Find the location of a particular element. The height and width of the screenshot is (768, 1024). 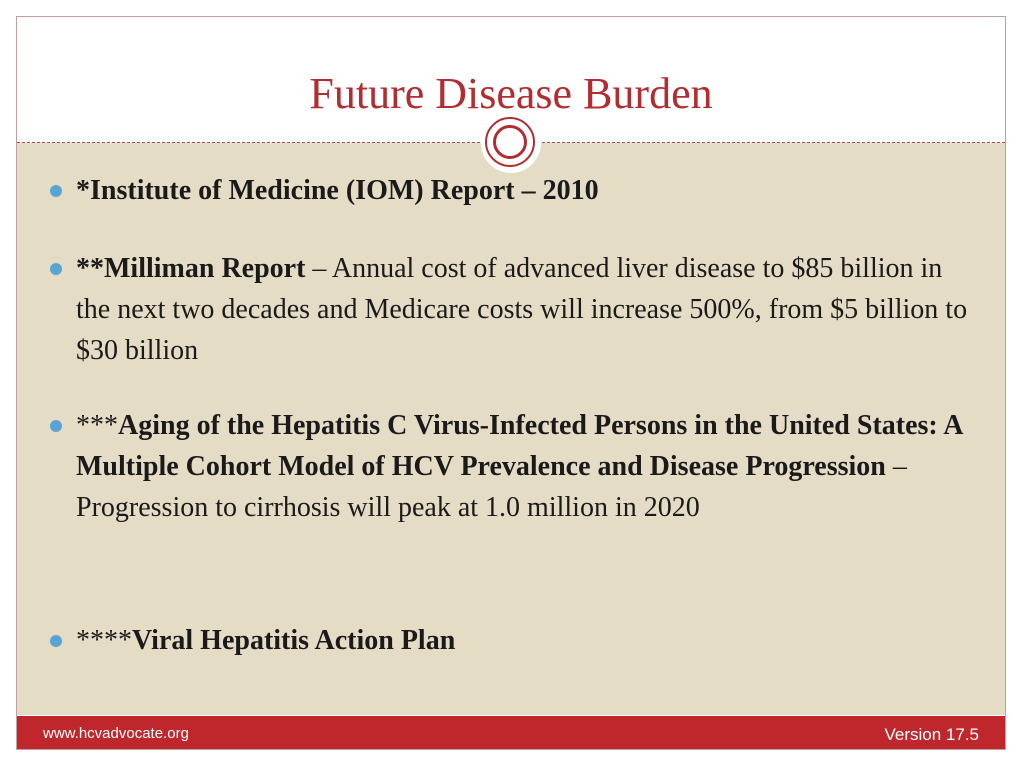

bullet-text: ****Viral Hepatitis Action Plan is located at coordinates (526, 640).